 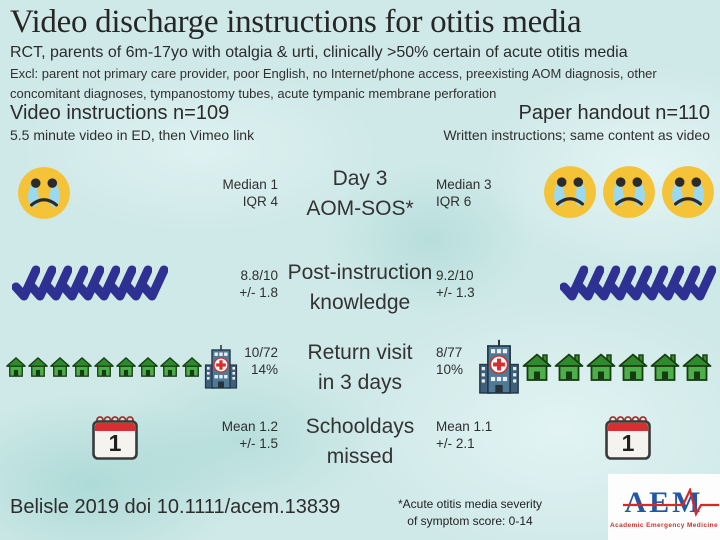 What do you see at coordinates (481, 435) in the screenshot?
I see `paper-stat-schooldays: Mean 1.1 +/- 2.1` at bounding box center [481, 435].